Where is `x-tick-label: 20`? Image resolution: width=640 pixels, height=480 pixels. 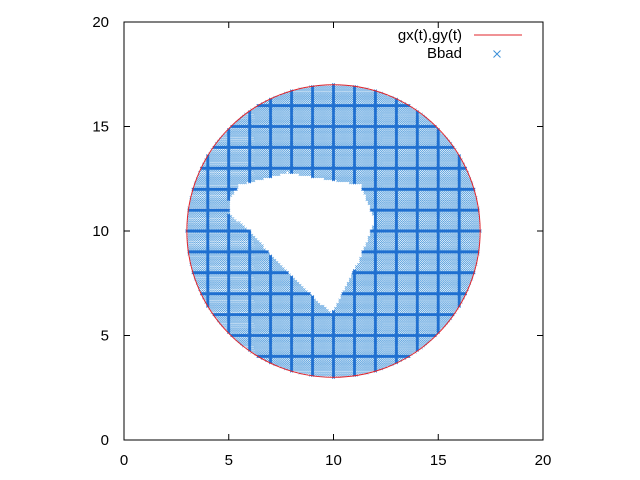
x-tick-label: 20 is located at coordinates (543, 460).